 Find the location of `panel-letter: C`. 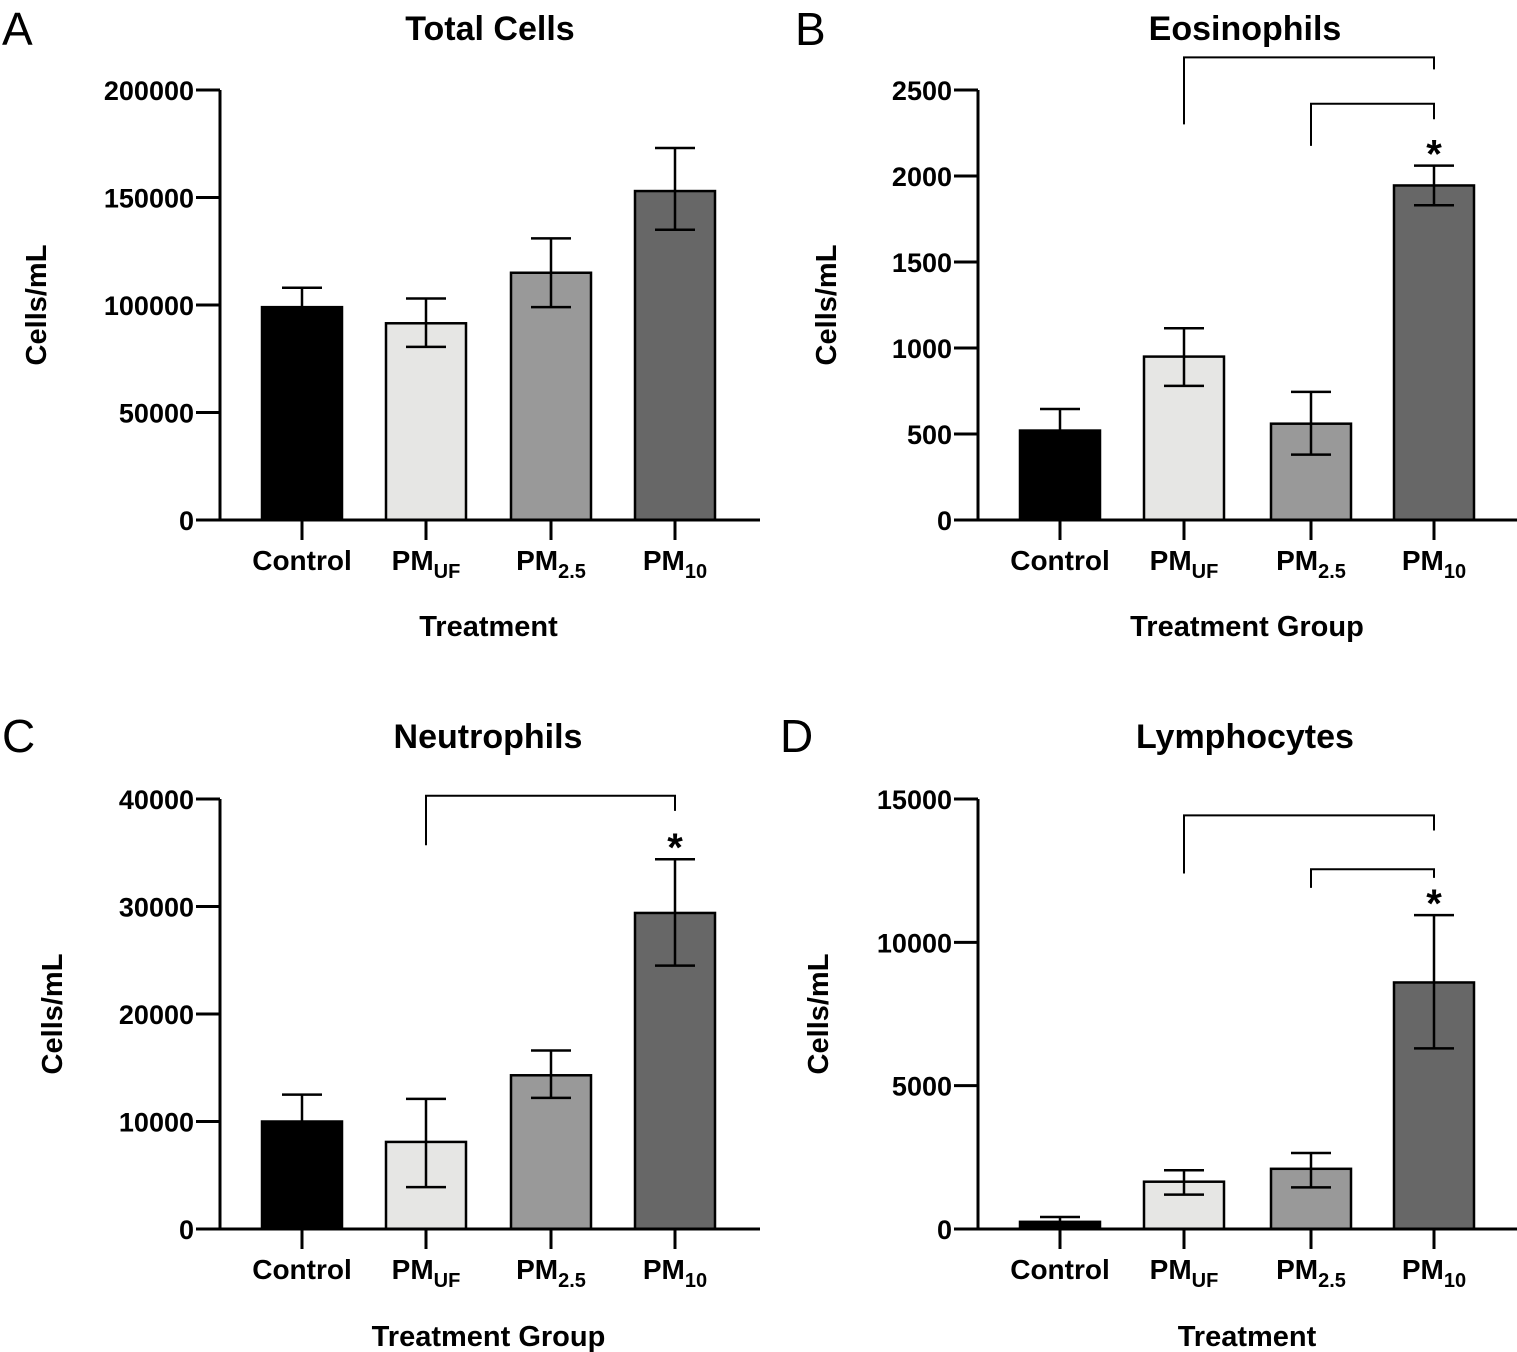

panel-letter: C is located at coordinates (18, 736).